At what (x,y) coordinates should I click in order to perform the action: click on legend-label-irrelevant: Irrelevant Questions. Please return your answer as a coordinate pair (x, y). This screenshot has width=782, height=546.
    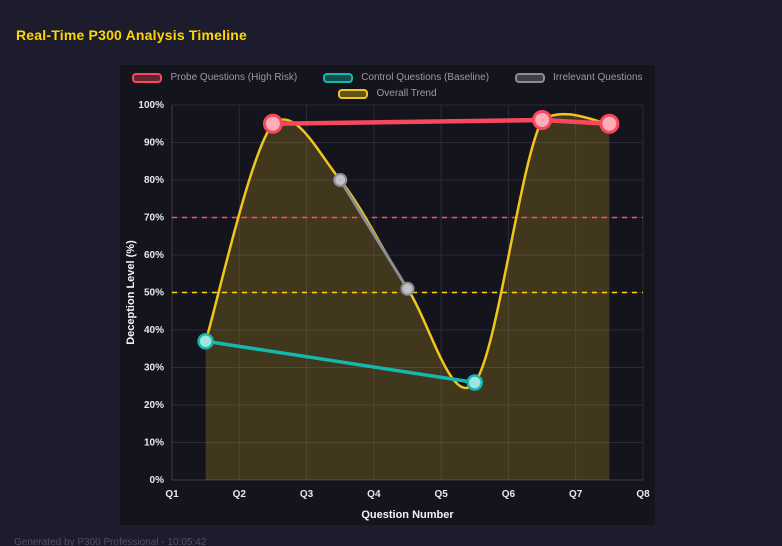
    Looking at the image, I should click on (598, 77).